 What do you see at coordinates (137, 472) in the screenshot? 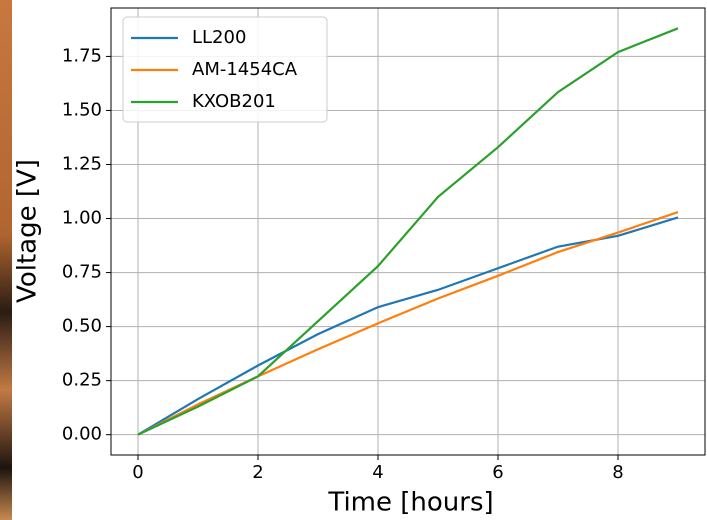
I see `x-tick-label: 0` at bounding box center [137, 472].